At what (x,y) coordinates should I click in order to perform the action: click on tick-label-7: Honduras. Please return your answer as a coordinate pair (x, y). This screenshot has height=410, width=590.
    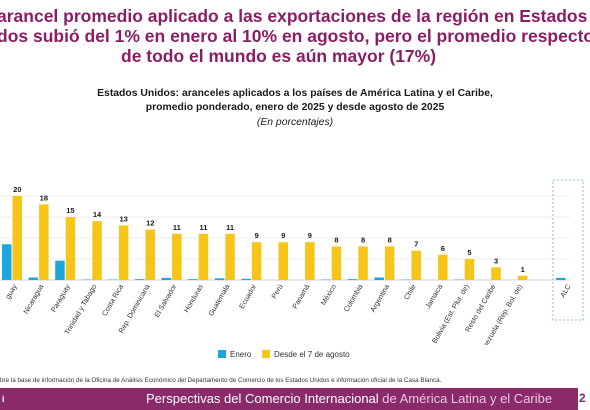
    Looking at the image, I should click on (194, 298).